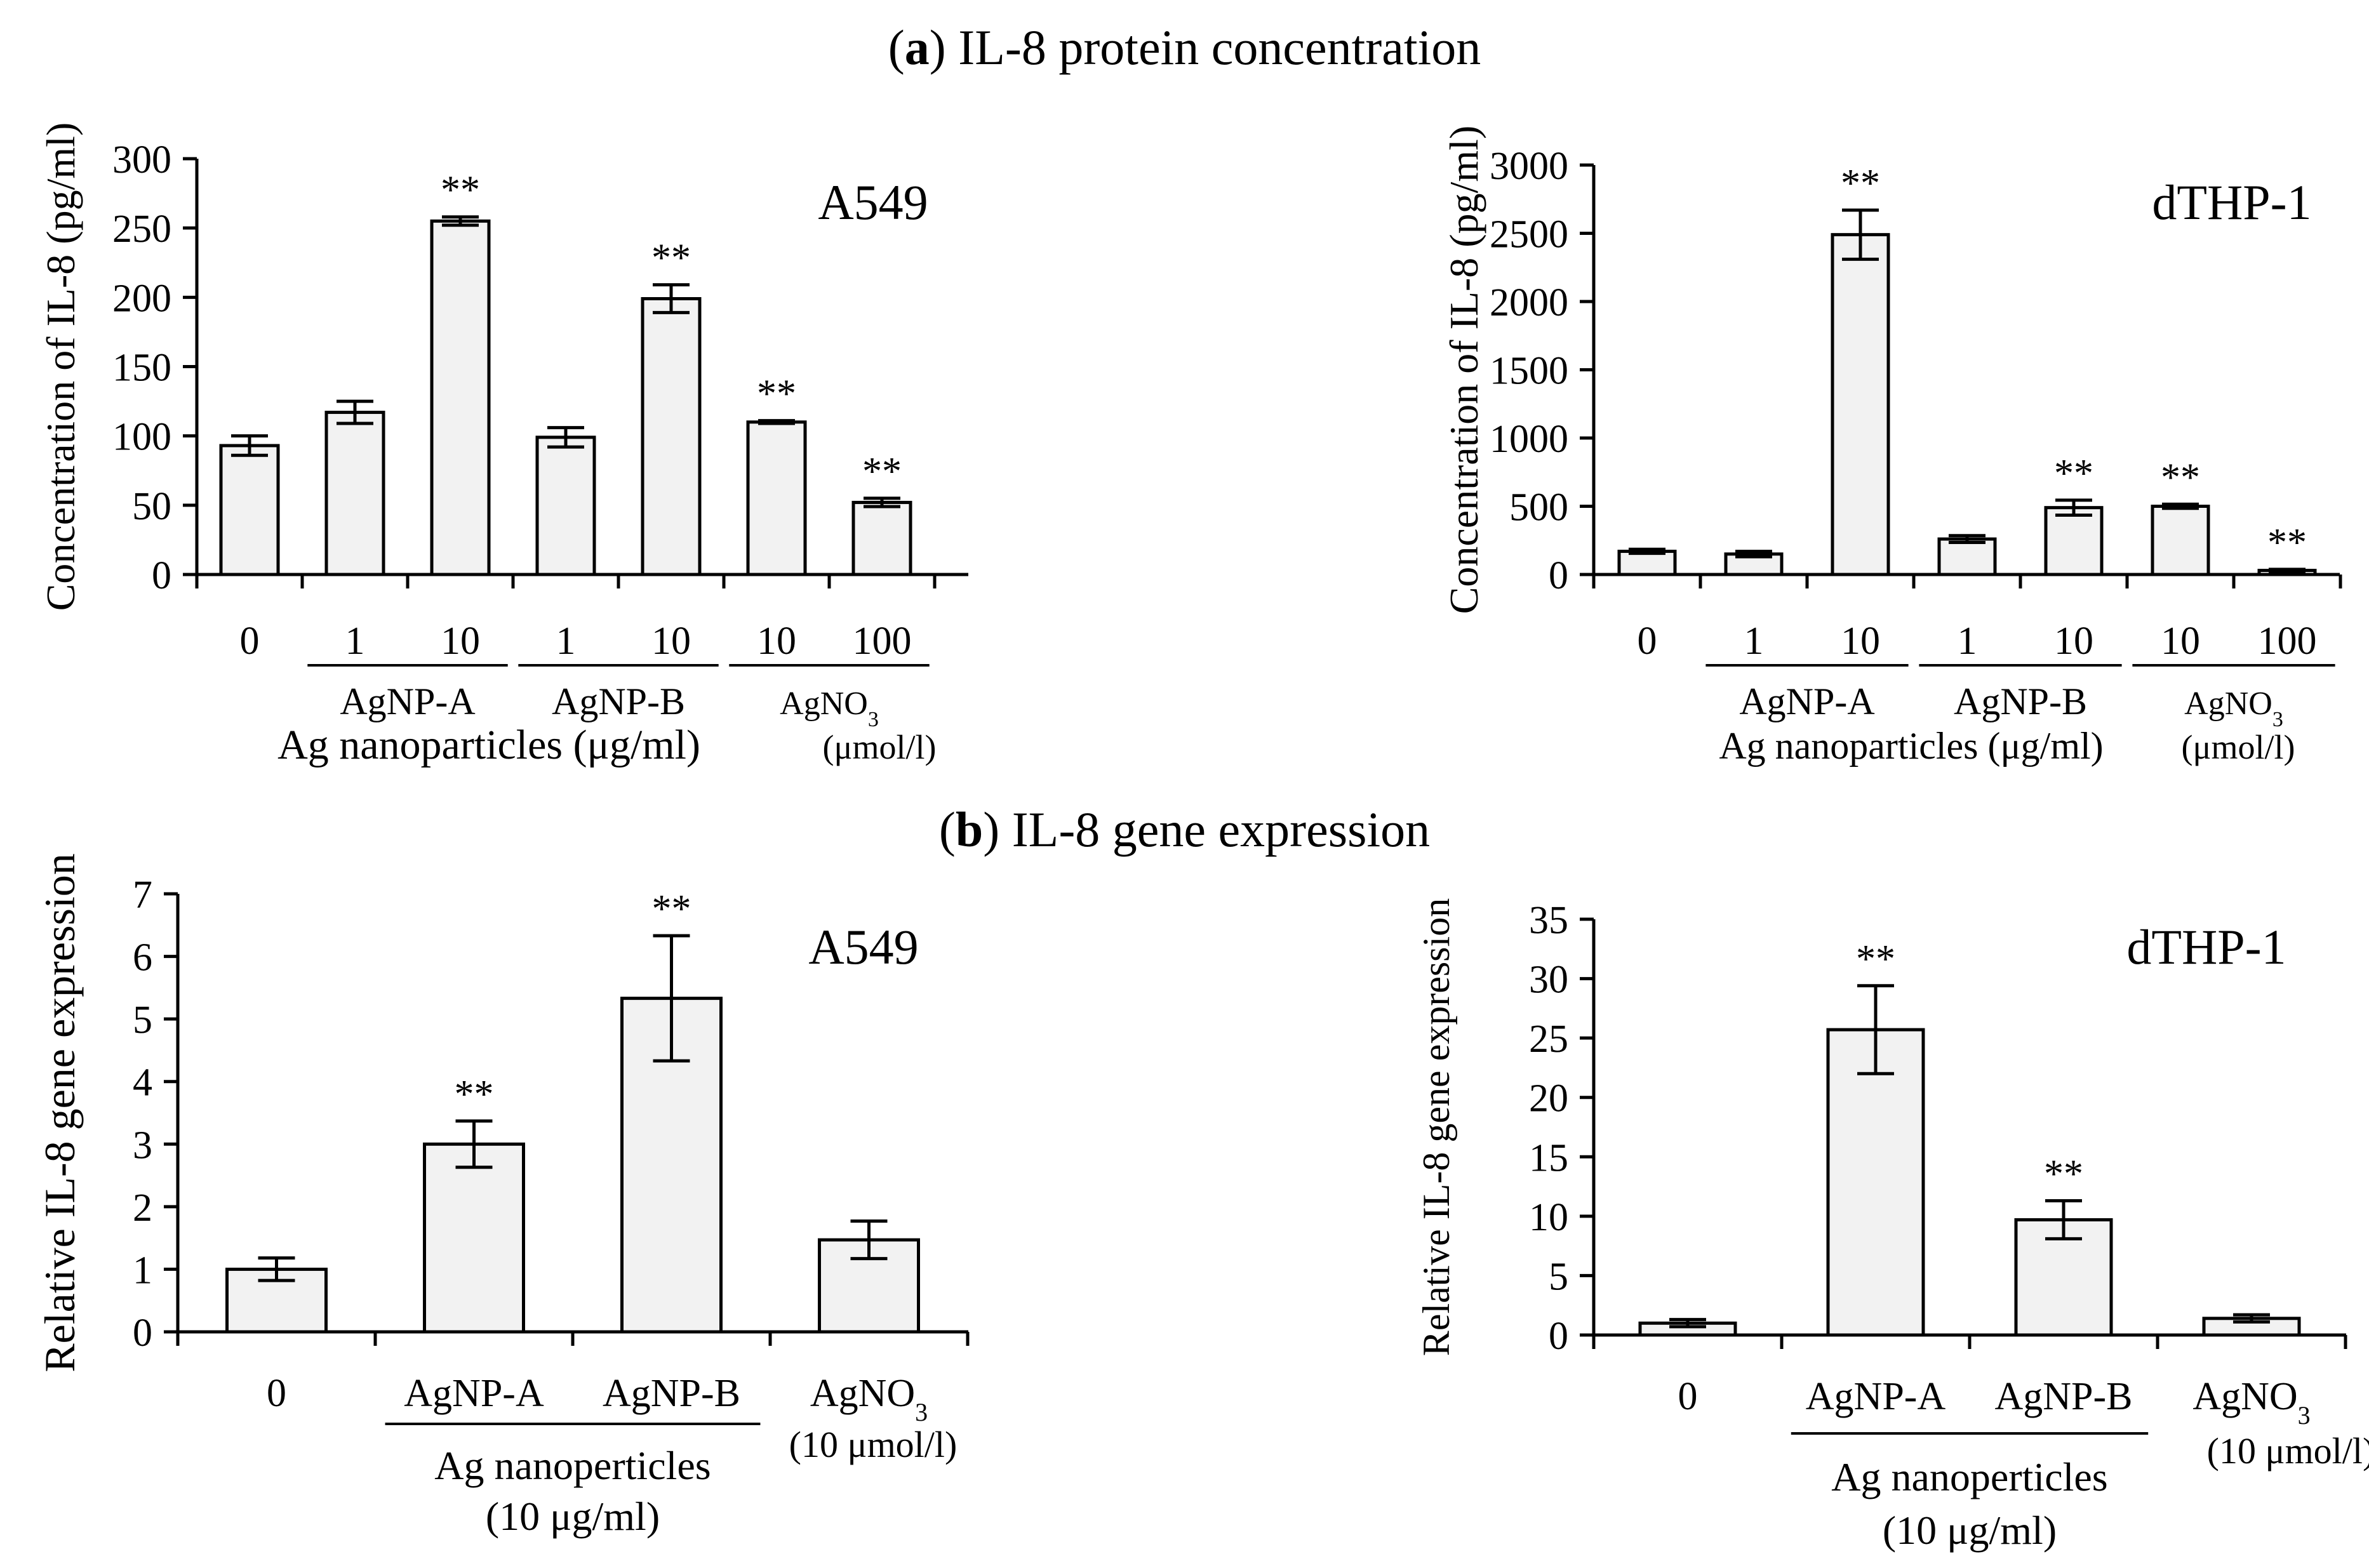 The image size is (2369, 1568). What do you see at coordinates (141, 368) in the screenshot?
I see `y-tick-label: 150` at bounding box center [141, 368].